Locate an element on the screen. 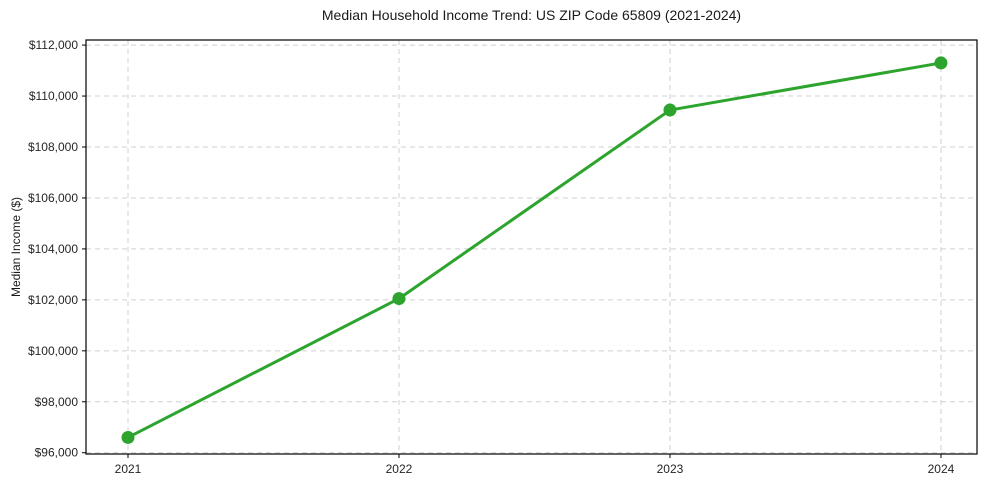 The height and width of the screenshot is (490, 989). y-tick-label: $108,000 is located at coordinates (53, 147).